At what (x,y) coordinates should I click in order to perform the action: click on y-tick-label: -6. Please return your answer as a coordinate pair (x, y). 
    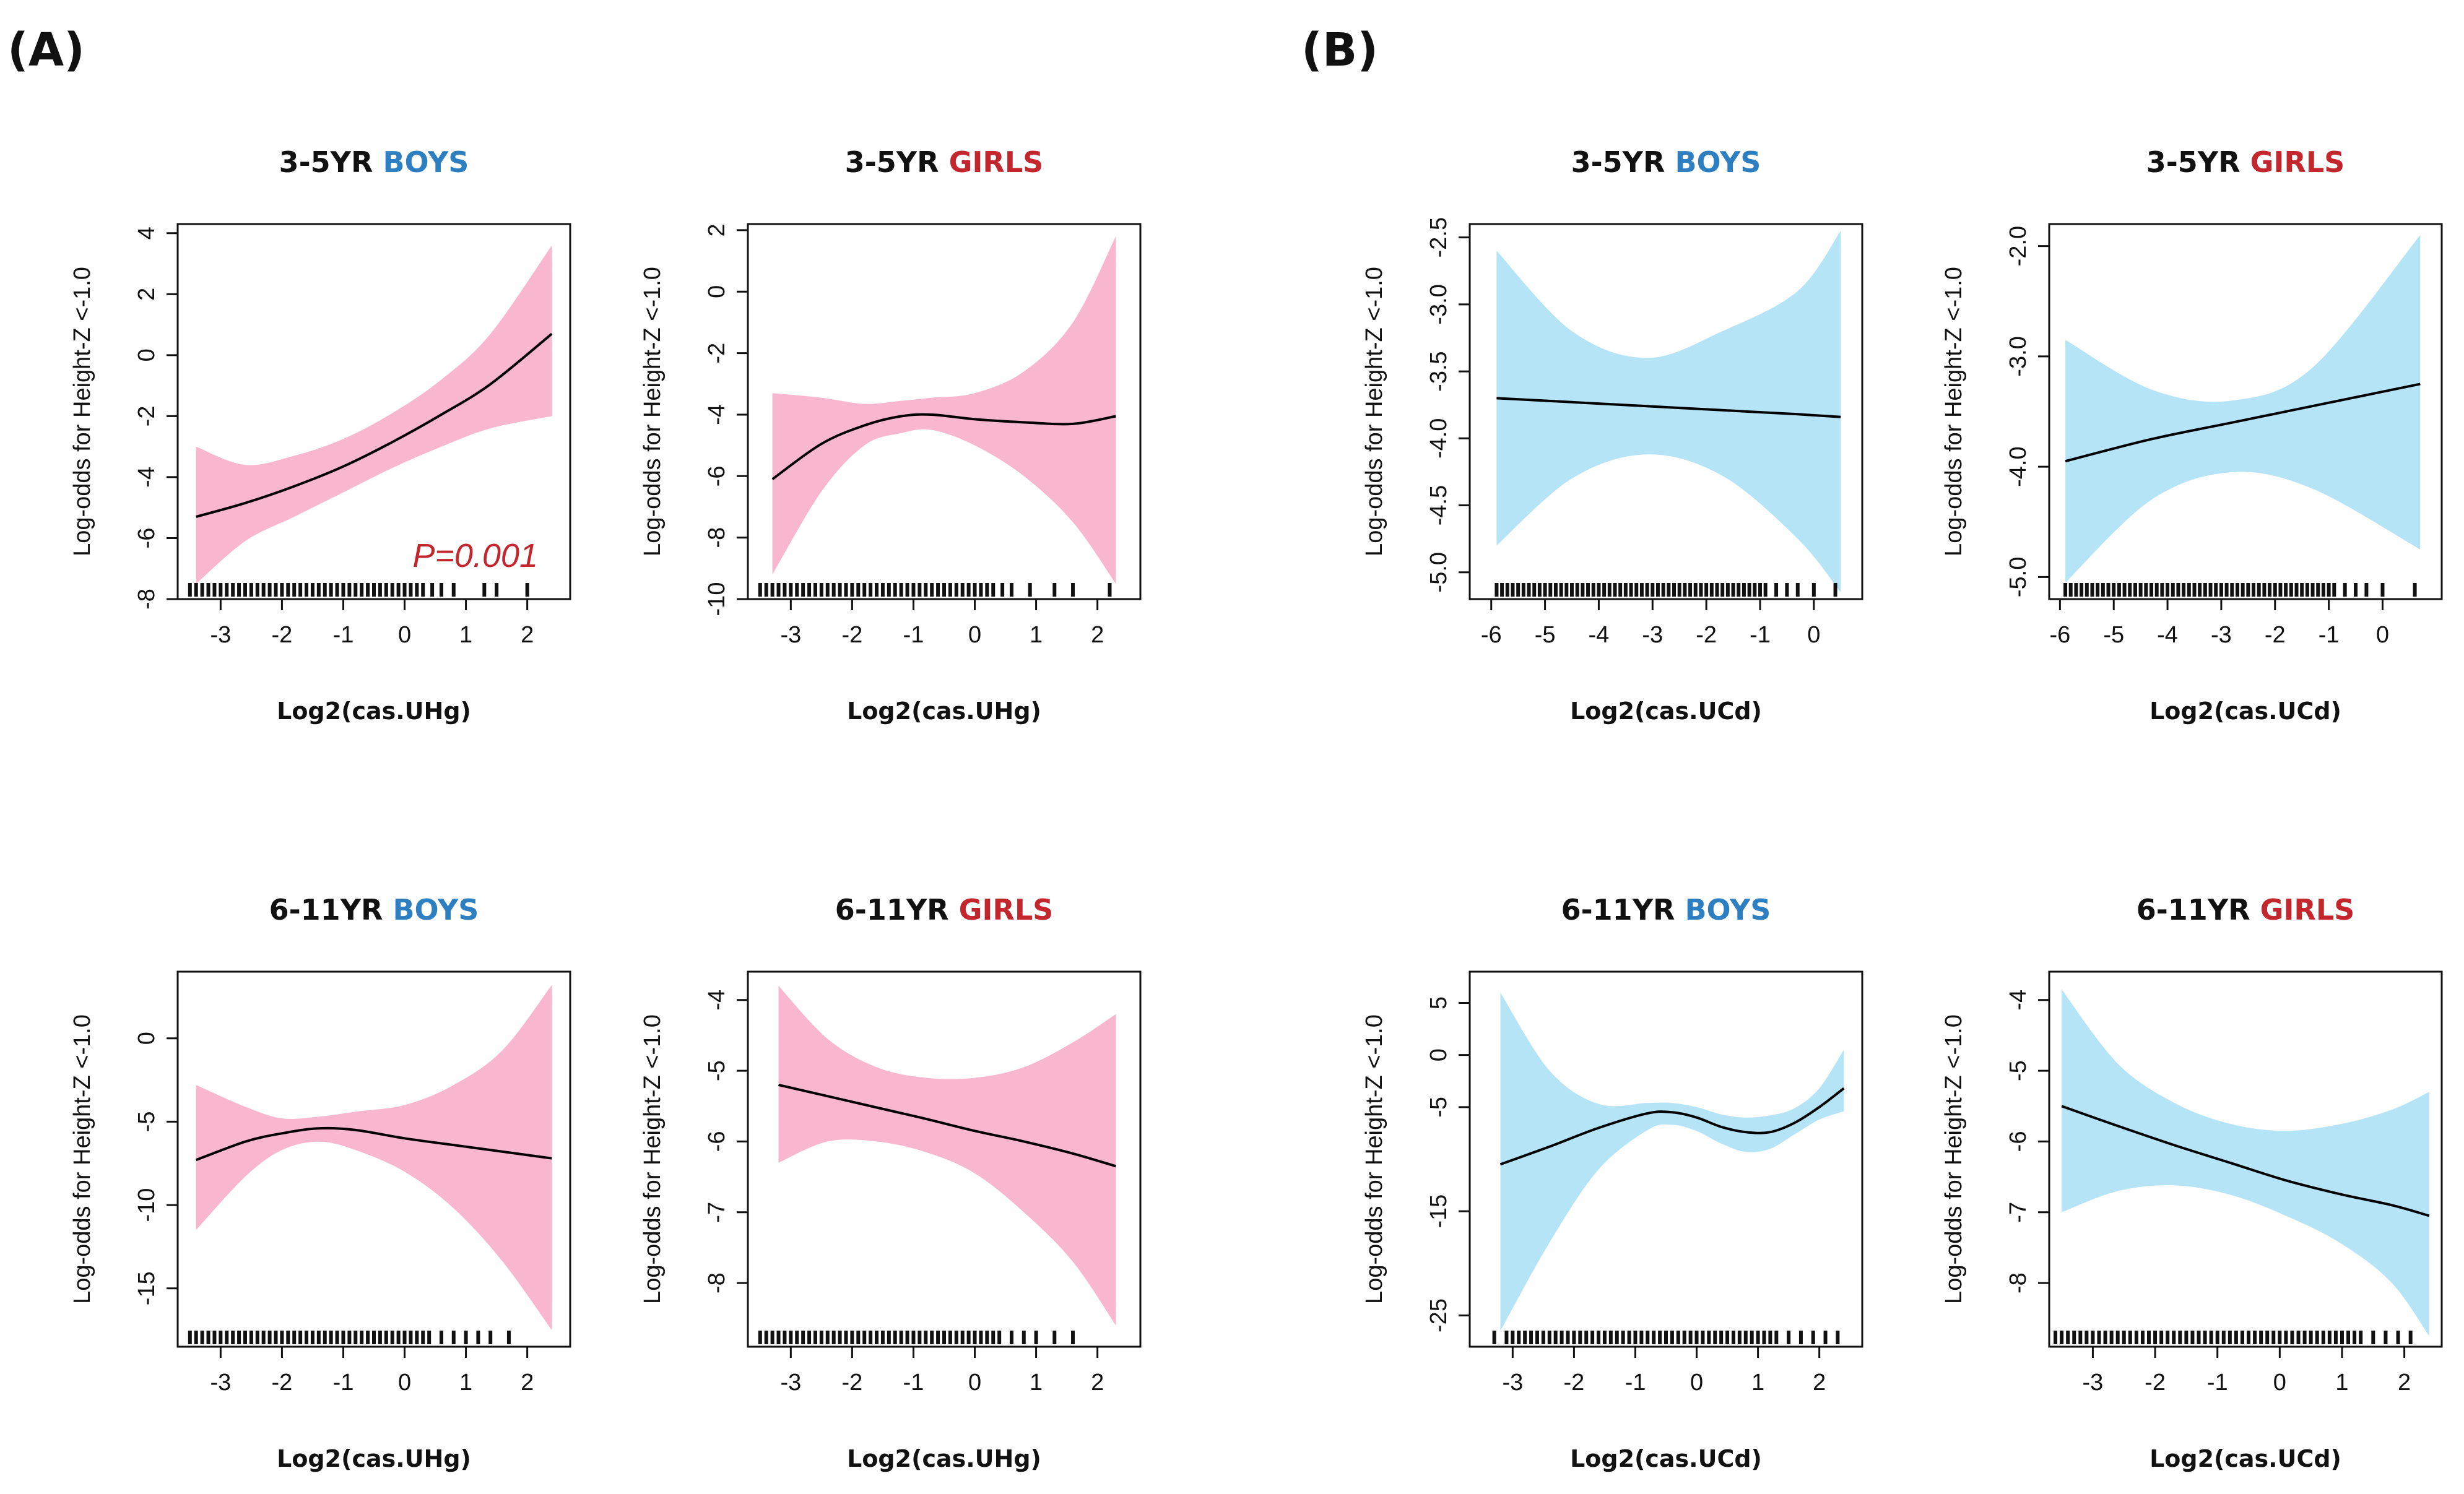
    Looking at the image, I should click on (2018, 1141).